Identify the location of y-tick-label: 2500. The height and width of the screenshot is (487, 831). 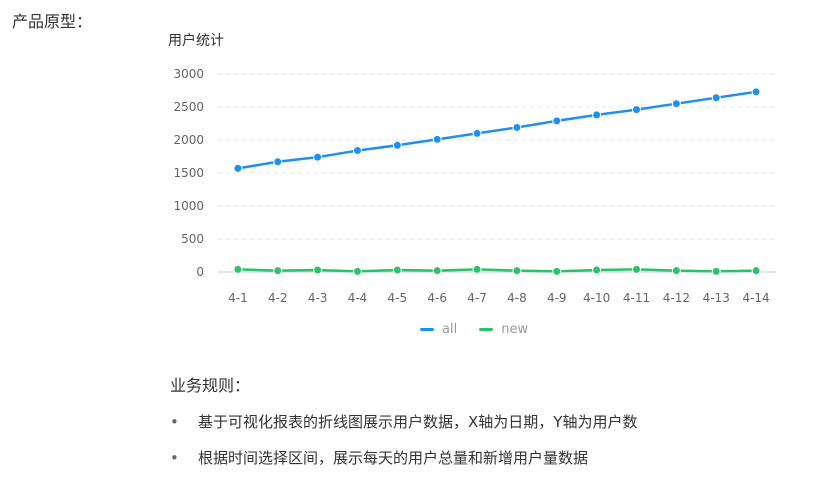
(188, 107).